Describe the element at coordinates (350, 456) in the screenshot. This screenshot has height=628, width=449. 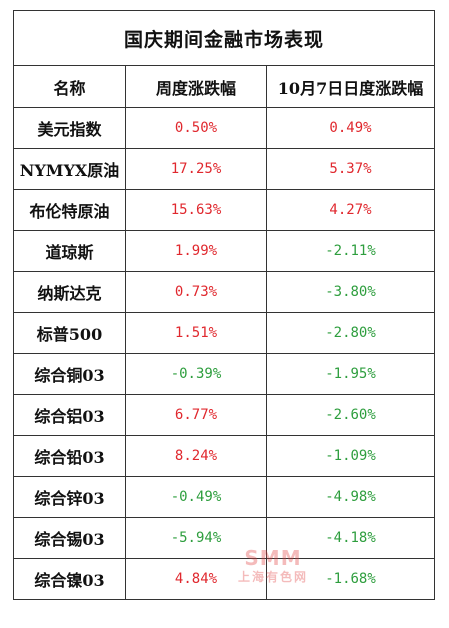
I see `row-daily-change: -1.09%` at that location.